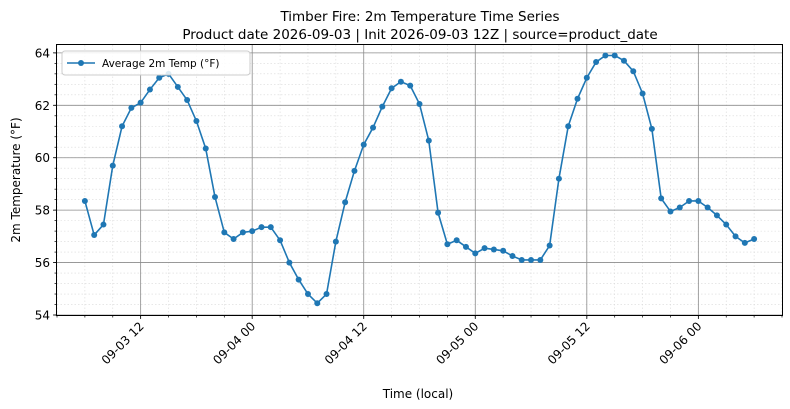  What do you see at coordinates (16, 179) in the screenshot?
I see `y-axis-label: 2m Temperature (°F)` at bounding box center [16, 179].